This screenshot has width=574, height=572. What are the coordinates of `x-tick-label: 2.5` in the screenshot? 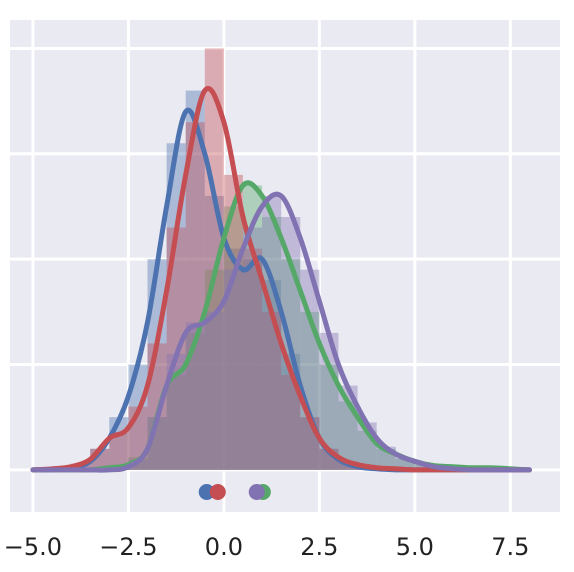 It's located at (319, 547).